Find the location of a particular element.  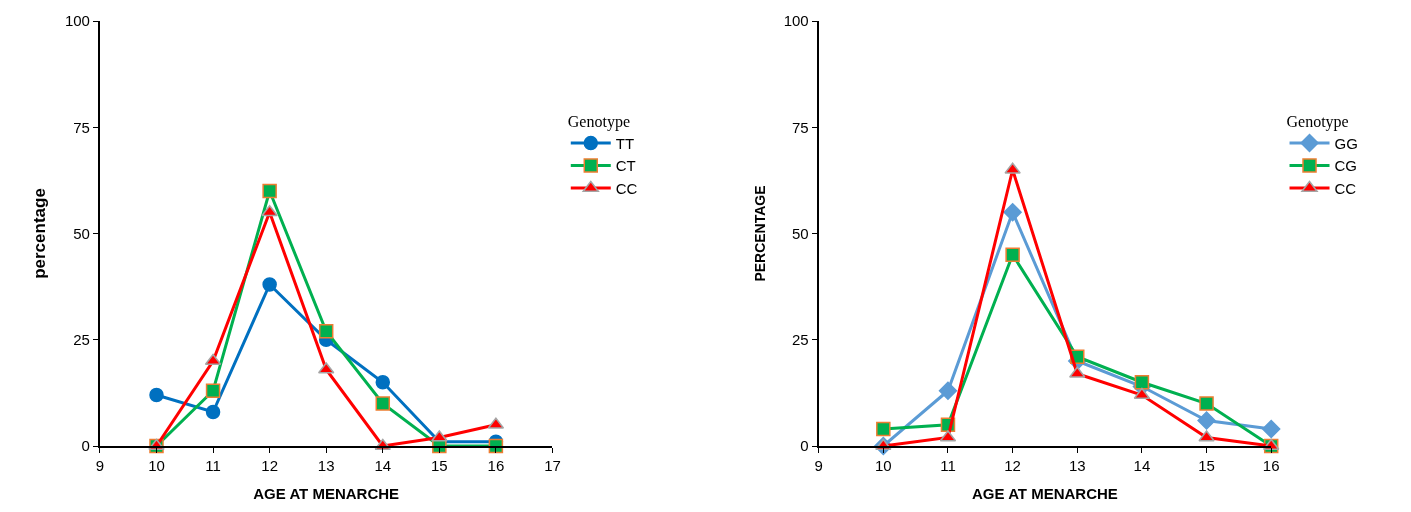

legend-label: GG is located at coordinates (1346, 143).